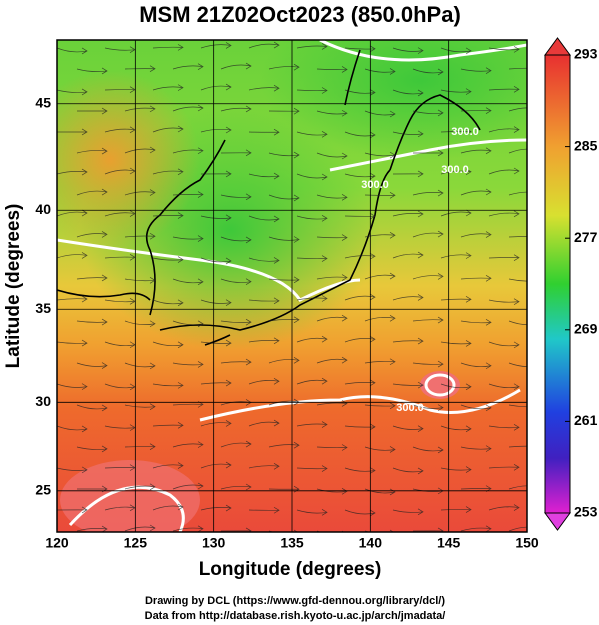 The image size is (599, 625). I want to click on title: MSM 21Z02Oct2023 (850.0hPa), so click(300, 14).